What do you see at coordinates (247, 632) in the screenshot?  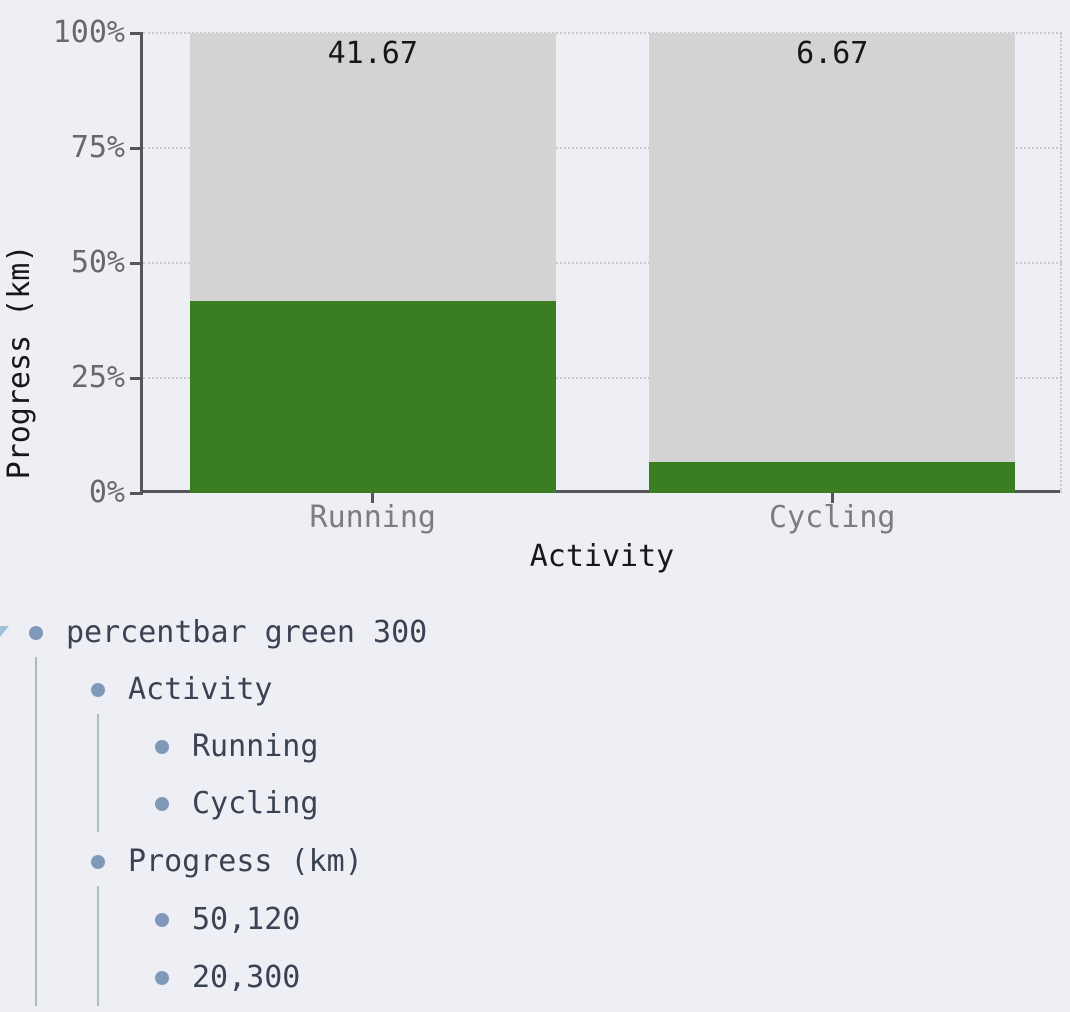 I see `tree-item-label: percentbar green 300` at bounding box center [247, 632].